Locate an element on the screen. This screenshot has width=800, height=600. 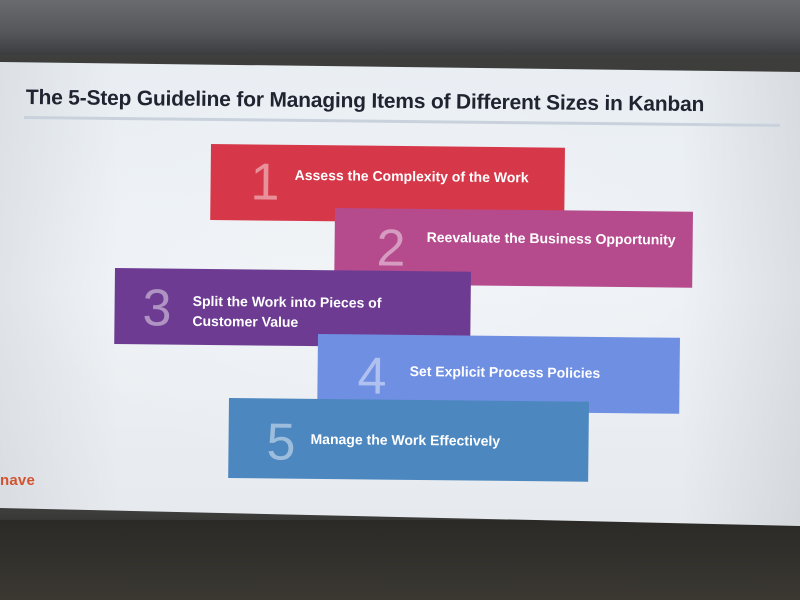
step-card-5: 5 Manage the Work Effectively is located at coordinates (408, 440).